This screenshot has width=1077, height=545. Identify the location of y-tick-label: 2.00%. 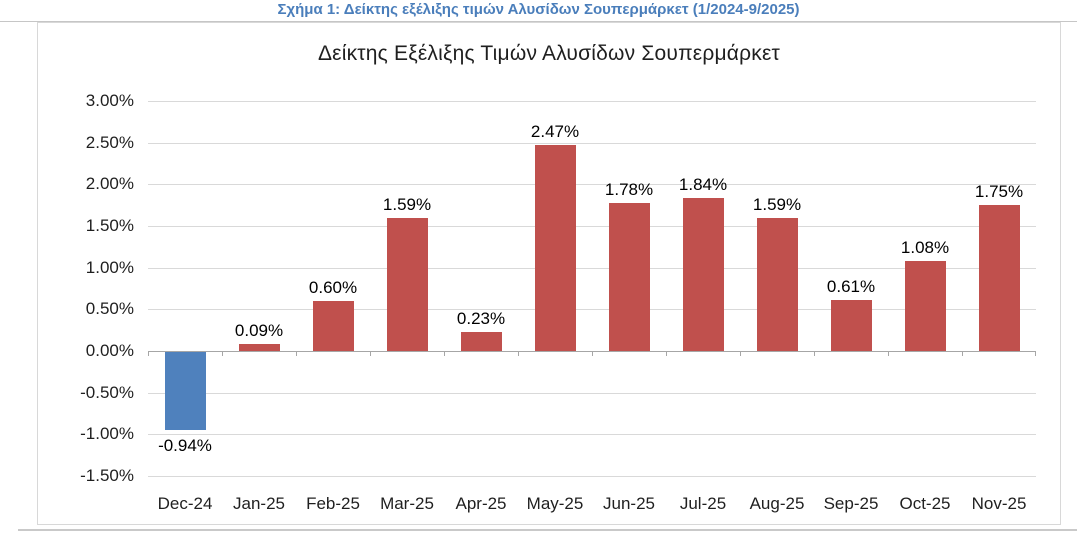
(109, 183).